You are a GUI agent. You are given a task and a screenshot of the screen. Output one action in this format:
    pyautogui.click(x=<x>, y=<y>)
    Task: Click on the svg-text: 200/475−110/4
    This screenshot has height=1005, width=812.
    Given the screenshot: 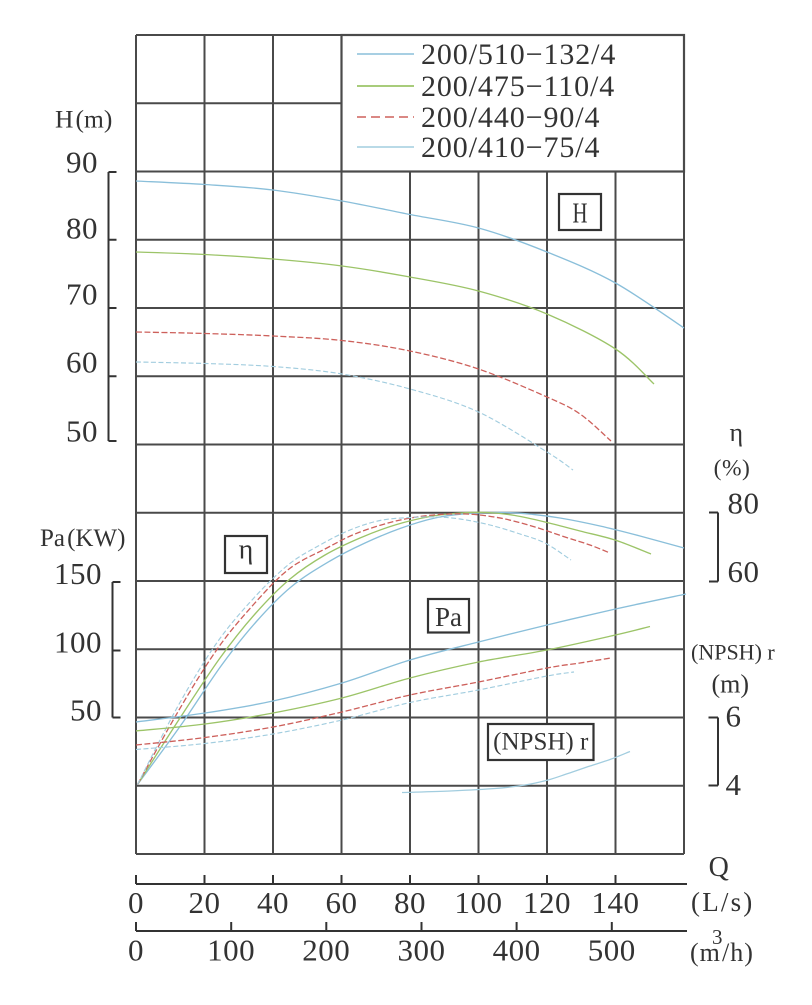 What is the action you would take?
    pyautogui.click(x=518, y=86)
    